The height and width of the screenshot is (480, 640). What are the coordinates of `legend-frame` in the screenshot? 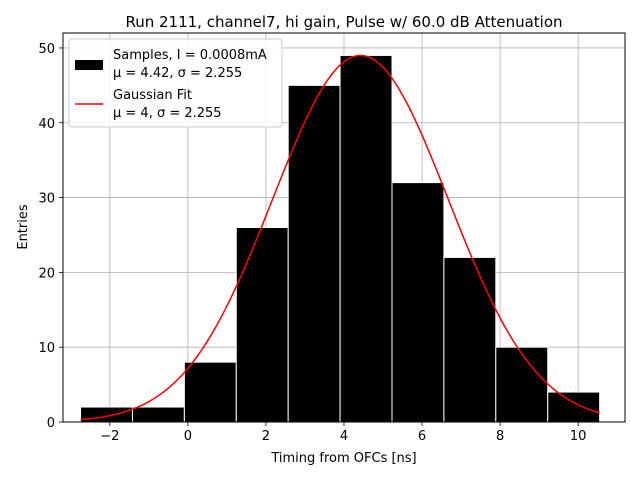 It's located at (175, 83).